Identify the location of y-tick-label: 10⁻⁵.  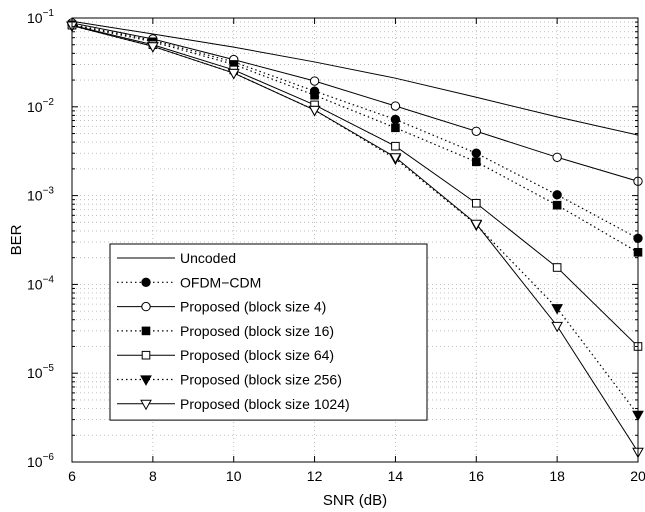
(40, 372).